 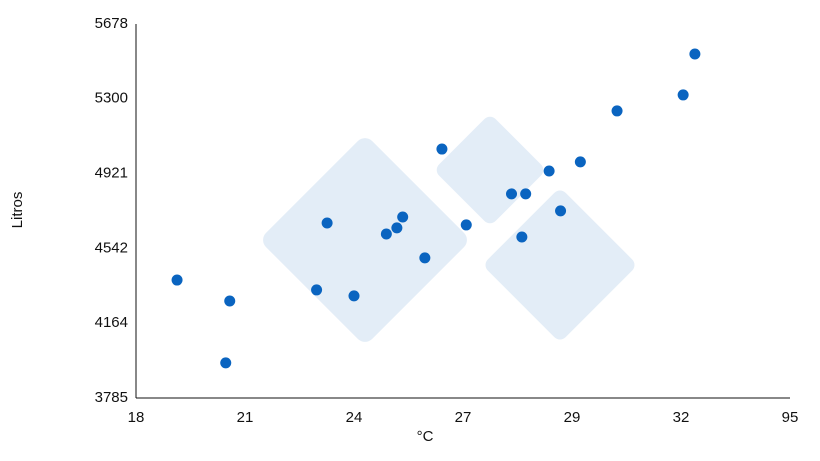 What do you see at coordinates (425, 436) in the screenshot?
I see `x-axis-label: °C` at bounding box center [425, 436].